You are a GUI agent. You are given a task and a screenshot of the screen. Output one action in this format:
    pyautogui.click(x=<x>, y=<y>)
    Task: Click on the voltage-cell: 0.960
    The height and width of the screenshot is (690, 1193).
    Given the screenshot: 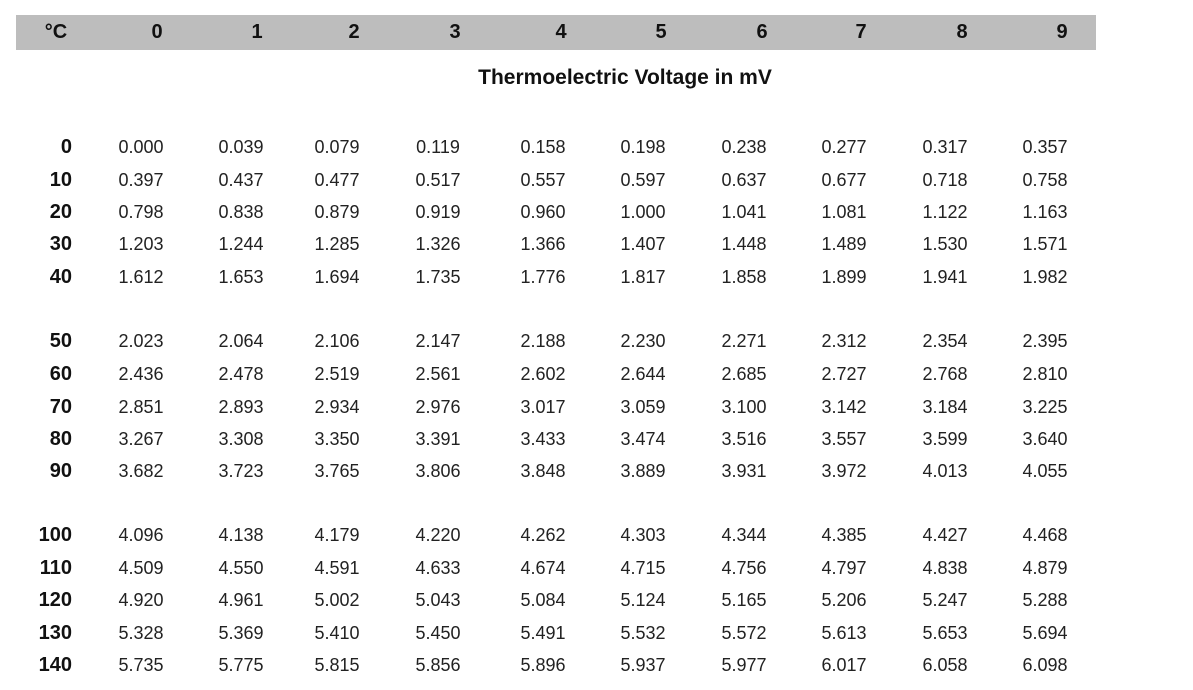 What is the action you would take?
    pyautogui.click(x=543, y=212)
    